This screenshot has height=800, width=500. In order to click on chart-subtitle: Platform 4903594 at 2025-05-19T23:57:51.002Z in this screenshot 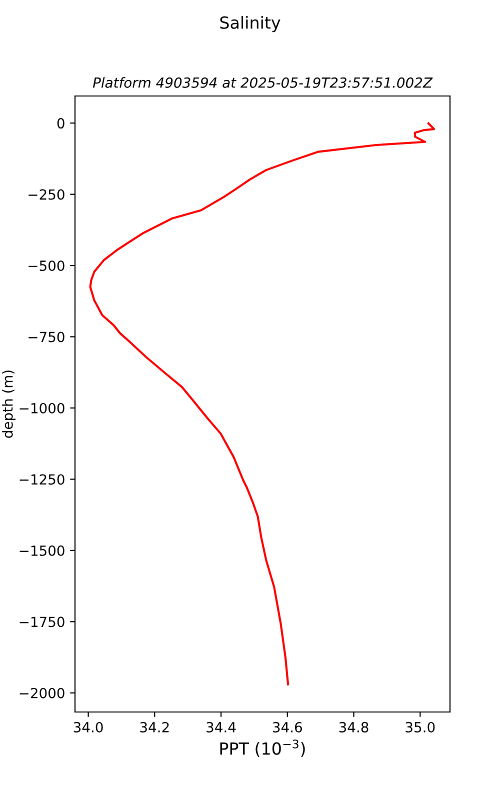, I will do `click(262, 82)`.